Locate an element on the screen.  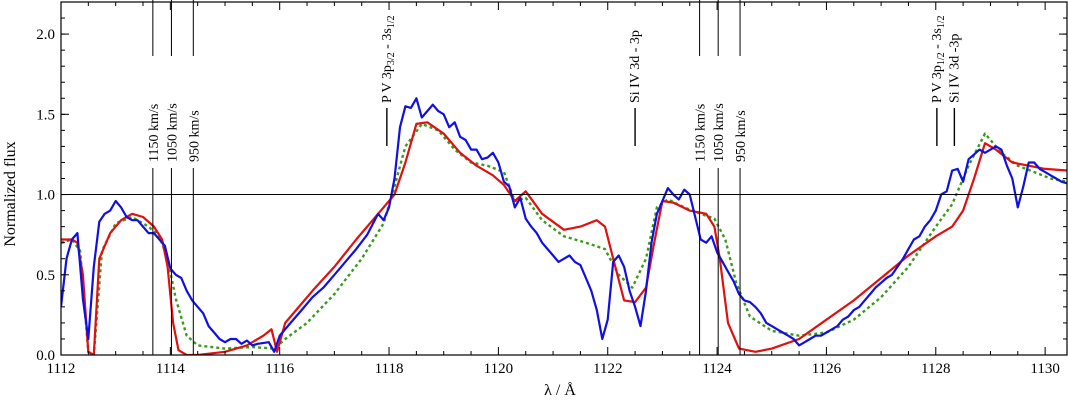
y-tick-label: 2.0 is located at coordinates (45, 35).